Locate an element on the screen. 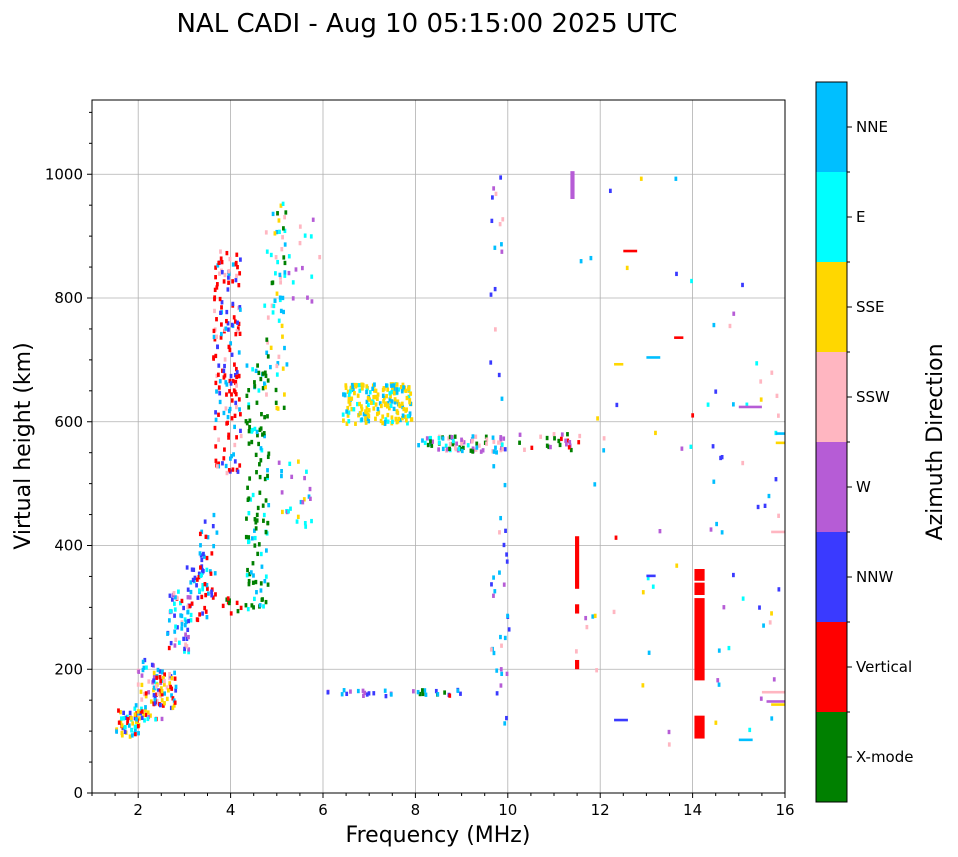 Image resolution: width=958 pixels, height=857 pixels. colorbar-title: Azimuth Direction is located at coordinates (935, 441).